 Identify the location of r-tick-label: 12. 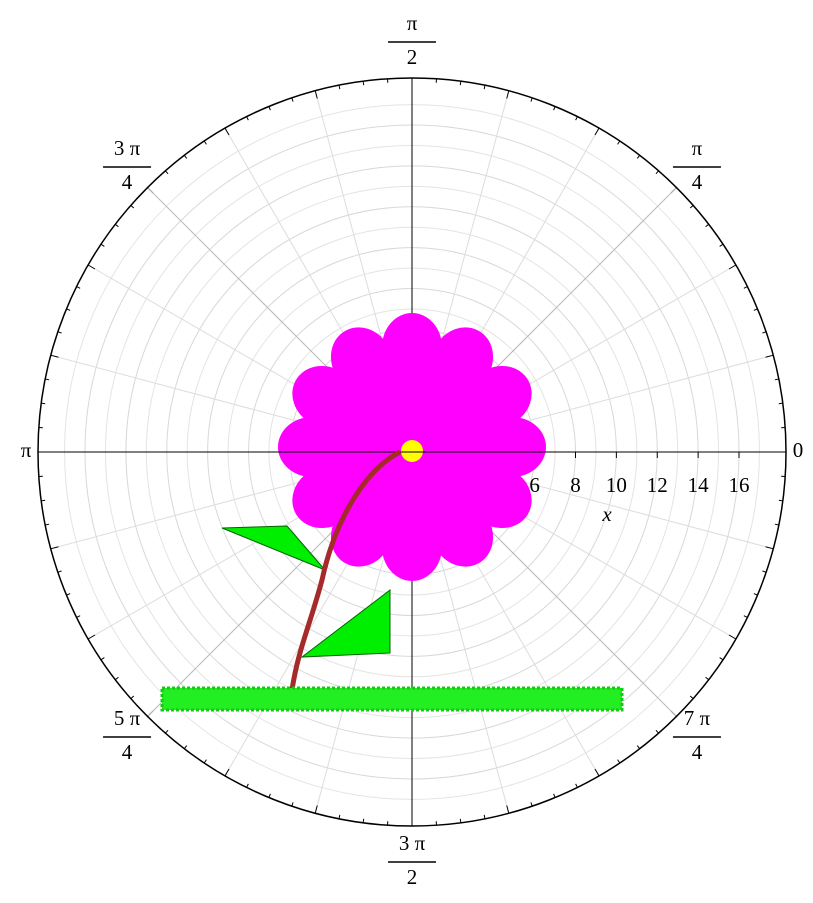
(657, 485).